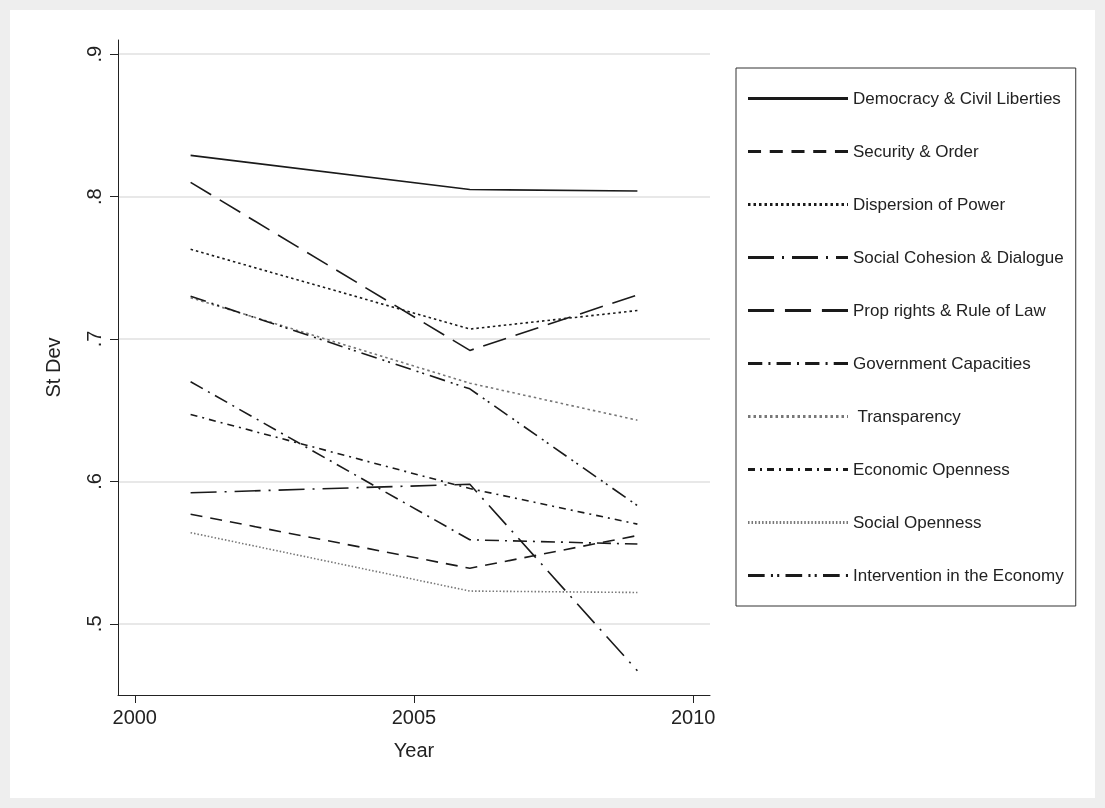 Image resolution: width=1105 pixels, height=808 pixels. I want to click on legend-label: Security & Order, so click(916, 151).